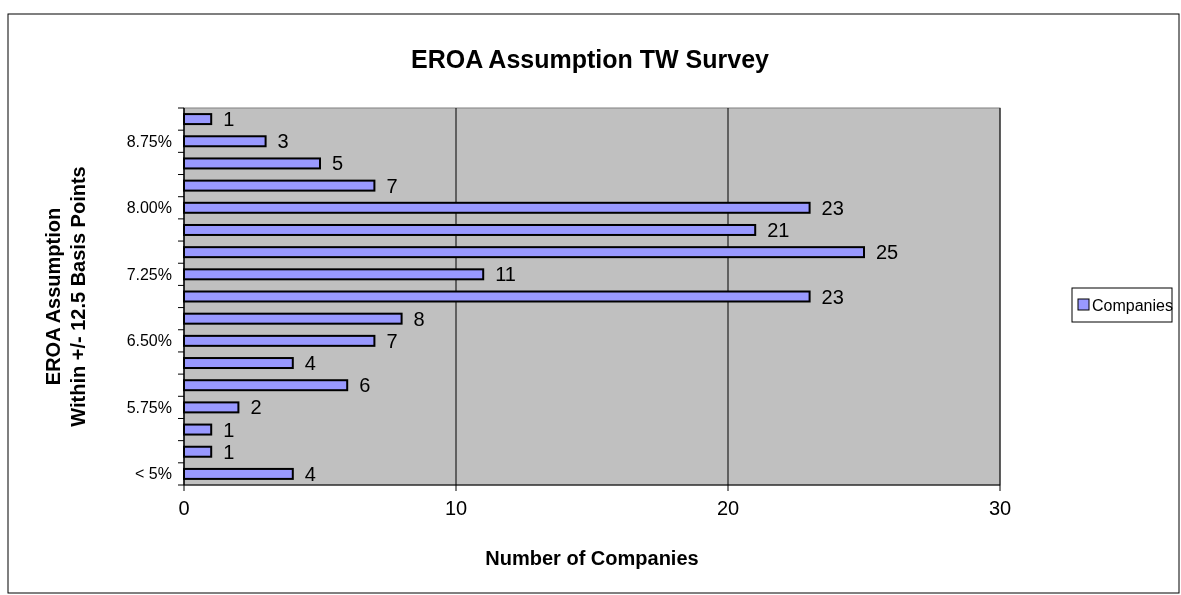  What do you see at coordinates (153, 474) in the screenshot?
I see `y-tick-label: < 5%` at bounding box center [153, 474].